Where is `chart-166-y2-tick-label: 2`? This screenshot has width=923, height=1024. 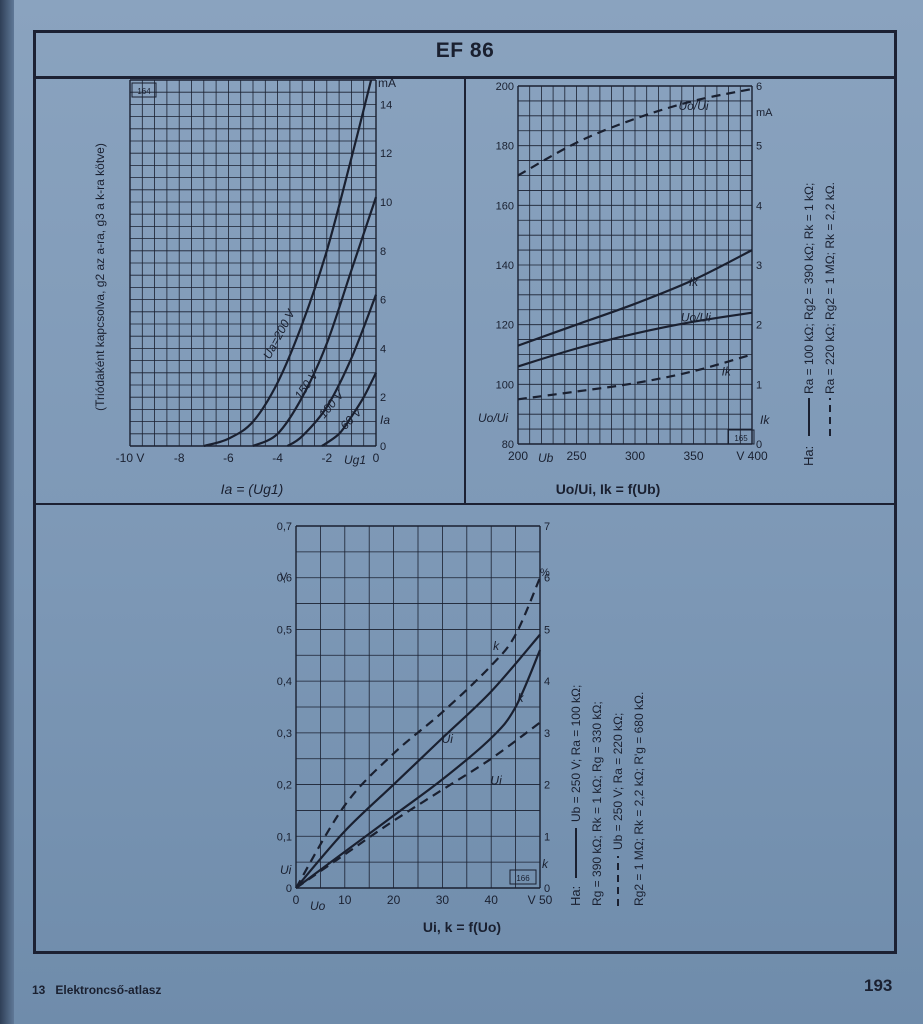
chart-166-y2-tick-label: 2 is located at coordinates (547, 786).